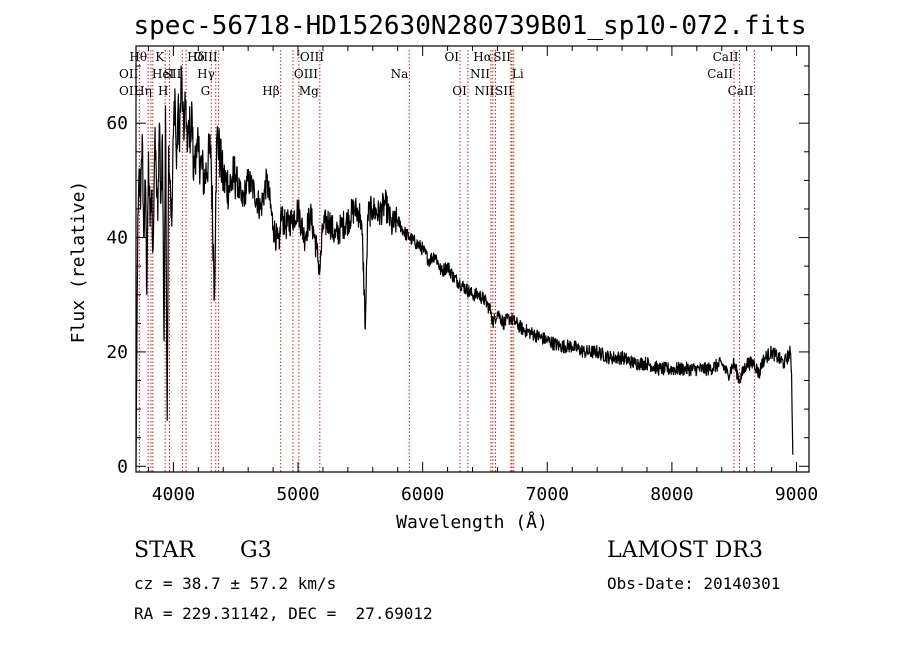 This screenshot has width=900, height=649. What do you see at coordinates (117, 352) in the screenshot?
I see `y-tick-label: 20` at bounding box center [117, 352].